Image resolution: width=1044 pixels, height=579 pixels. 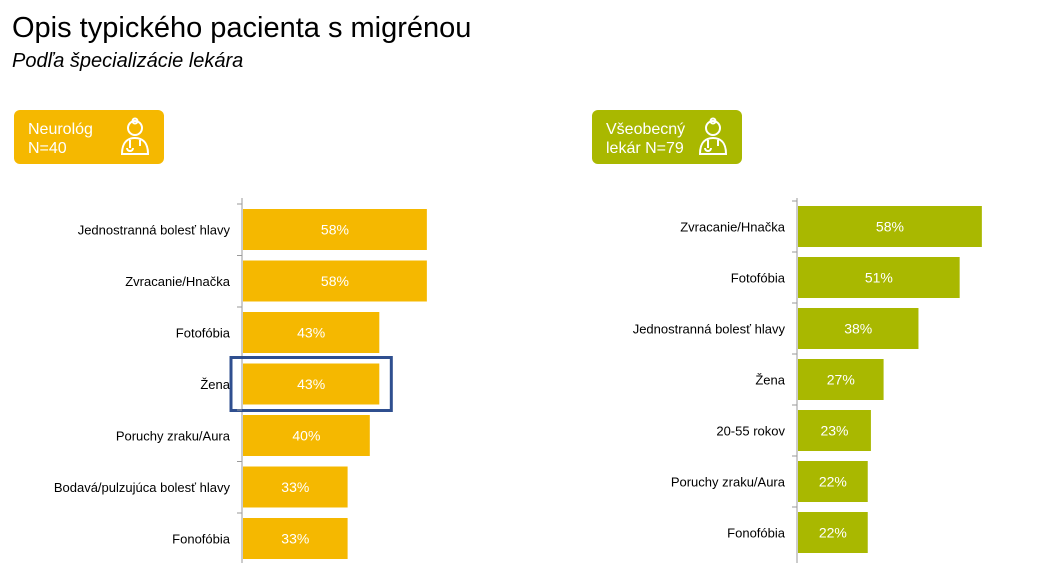 I want to click on page-subtitle: Podľa špecializácie lekára, so click(x=128, y=61).